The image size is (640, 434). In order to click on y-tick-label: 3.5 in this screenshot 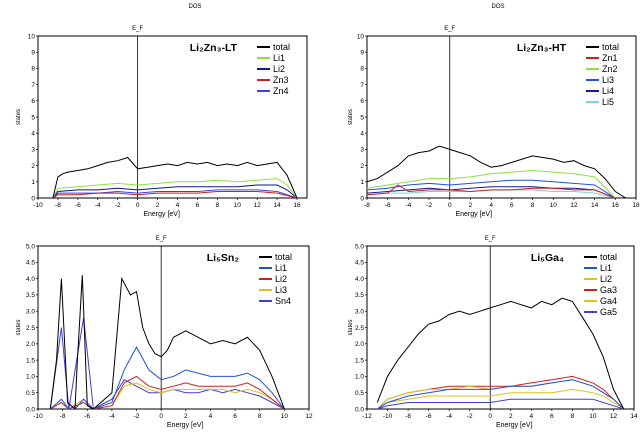, I will do `click(359, 295)`.